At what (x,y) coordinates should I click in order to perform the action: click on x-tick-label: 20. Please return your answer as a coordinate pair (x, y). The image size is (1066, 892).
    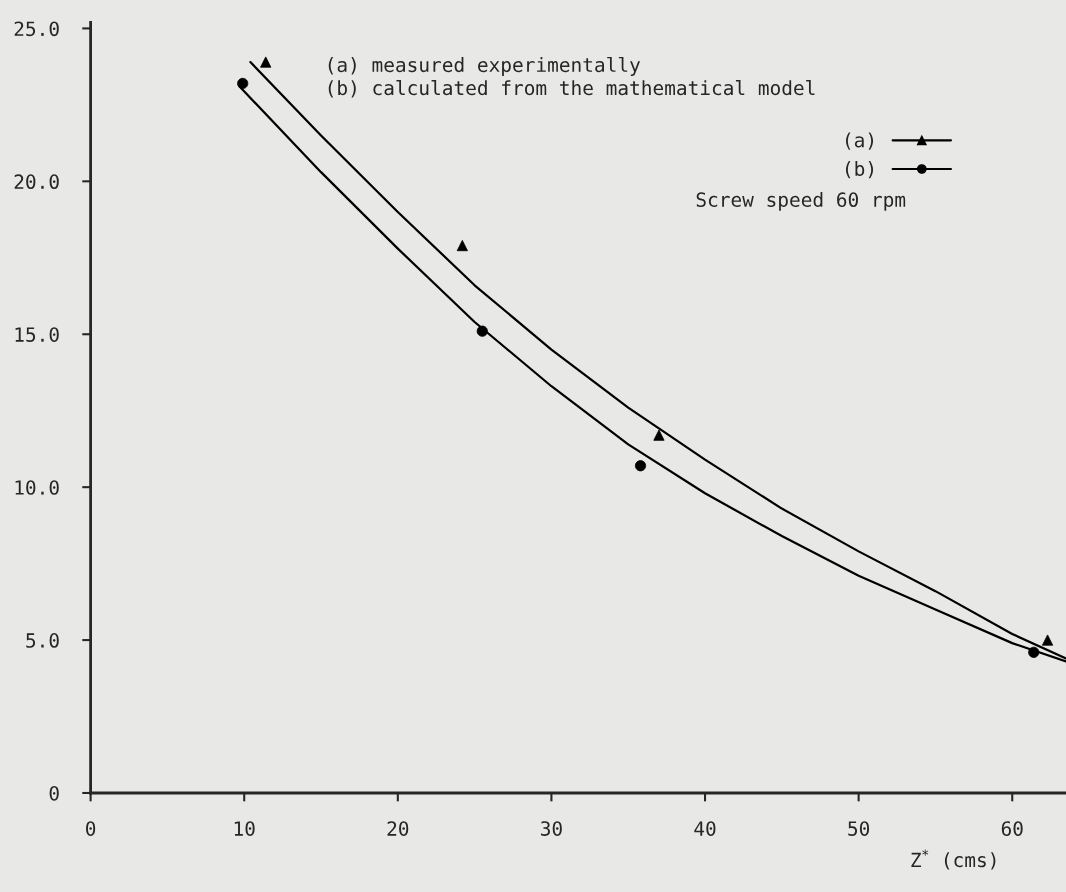
    Looking at the image, I should click on (398, 828).